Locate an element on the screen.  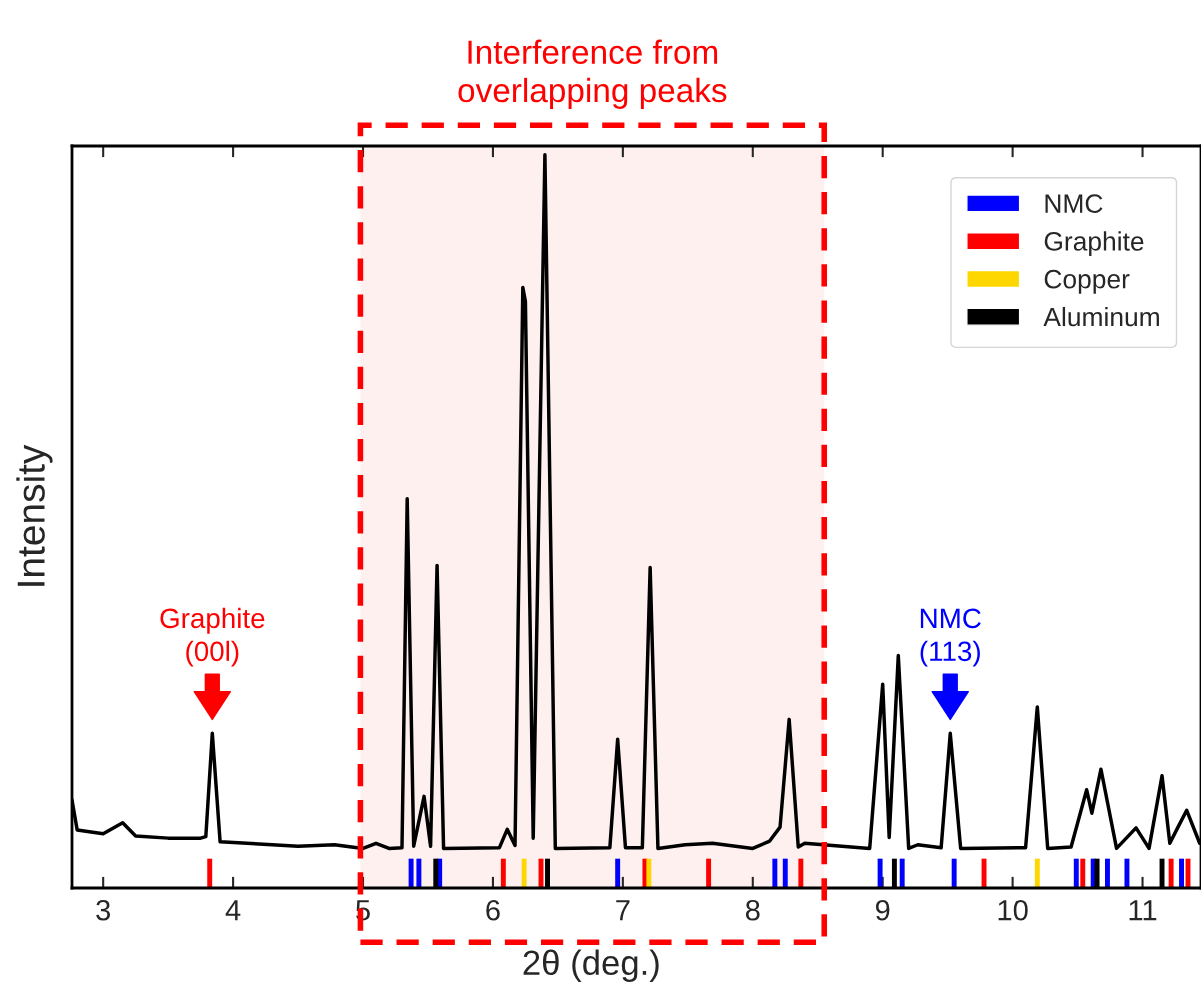
legend-label: NMC is located at coordinates (1074, 203).